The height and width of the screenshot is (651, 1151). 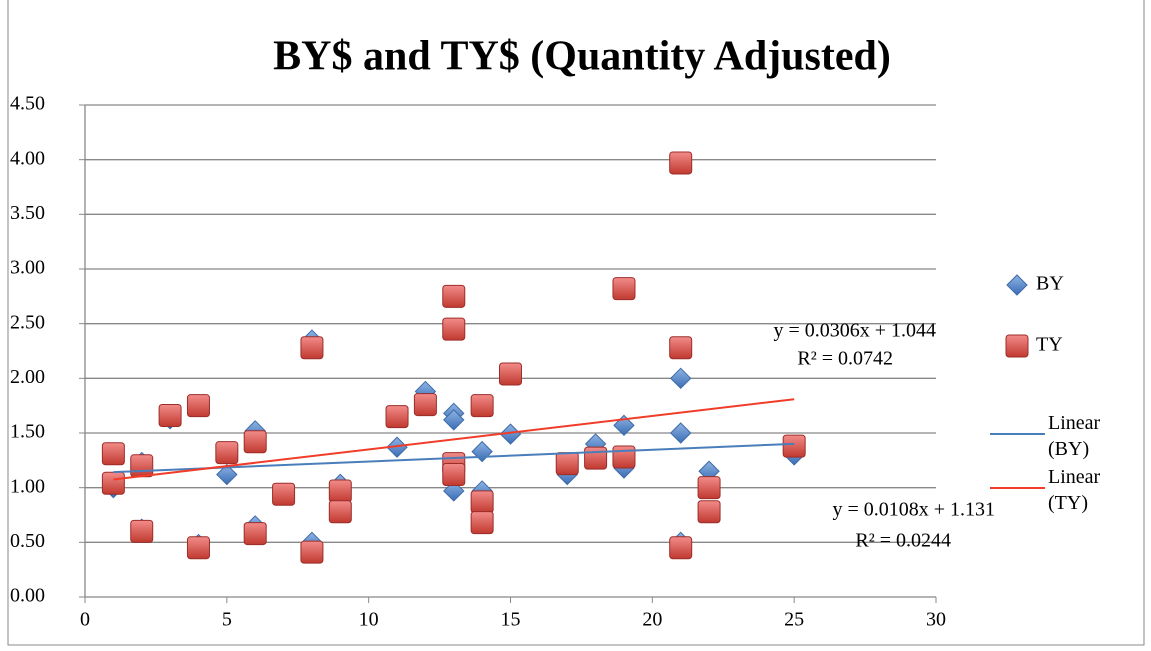 I want to click on trend-r2: R² = 0.0244, so click(x=903, y=541).